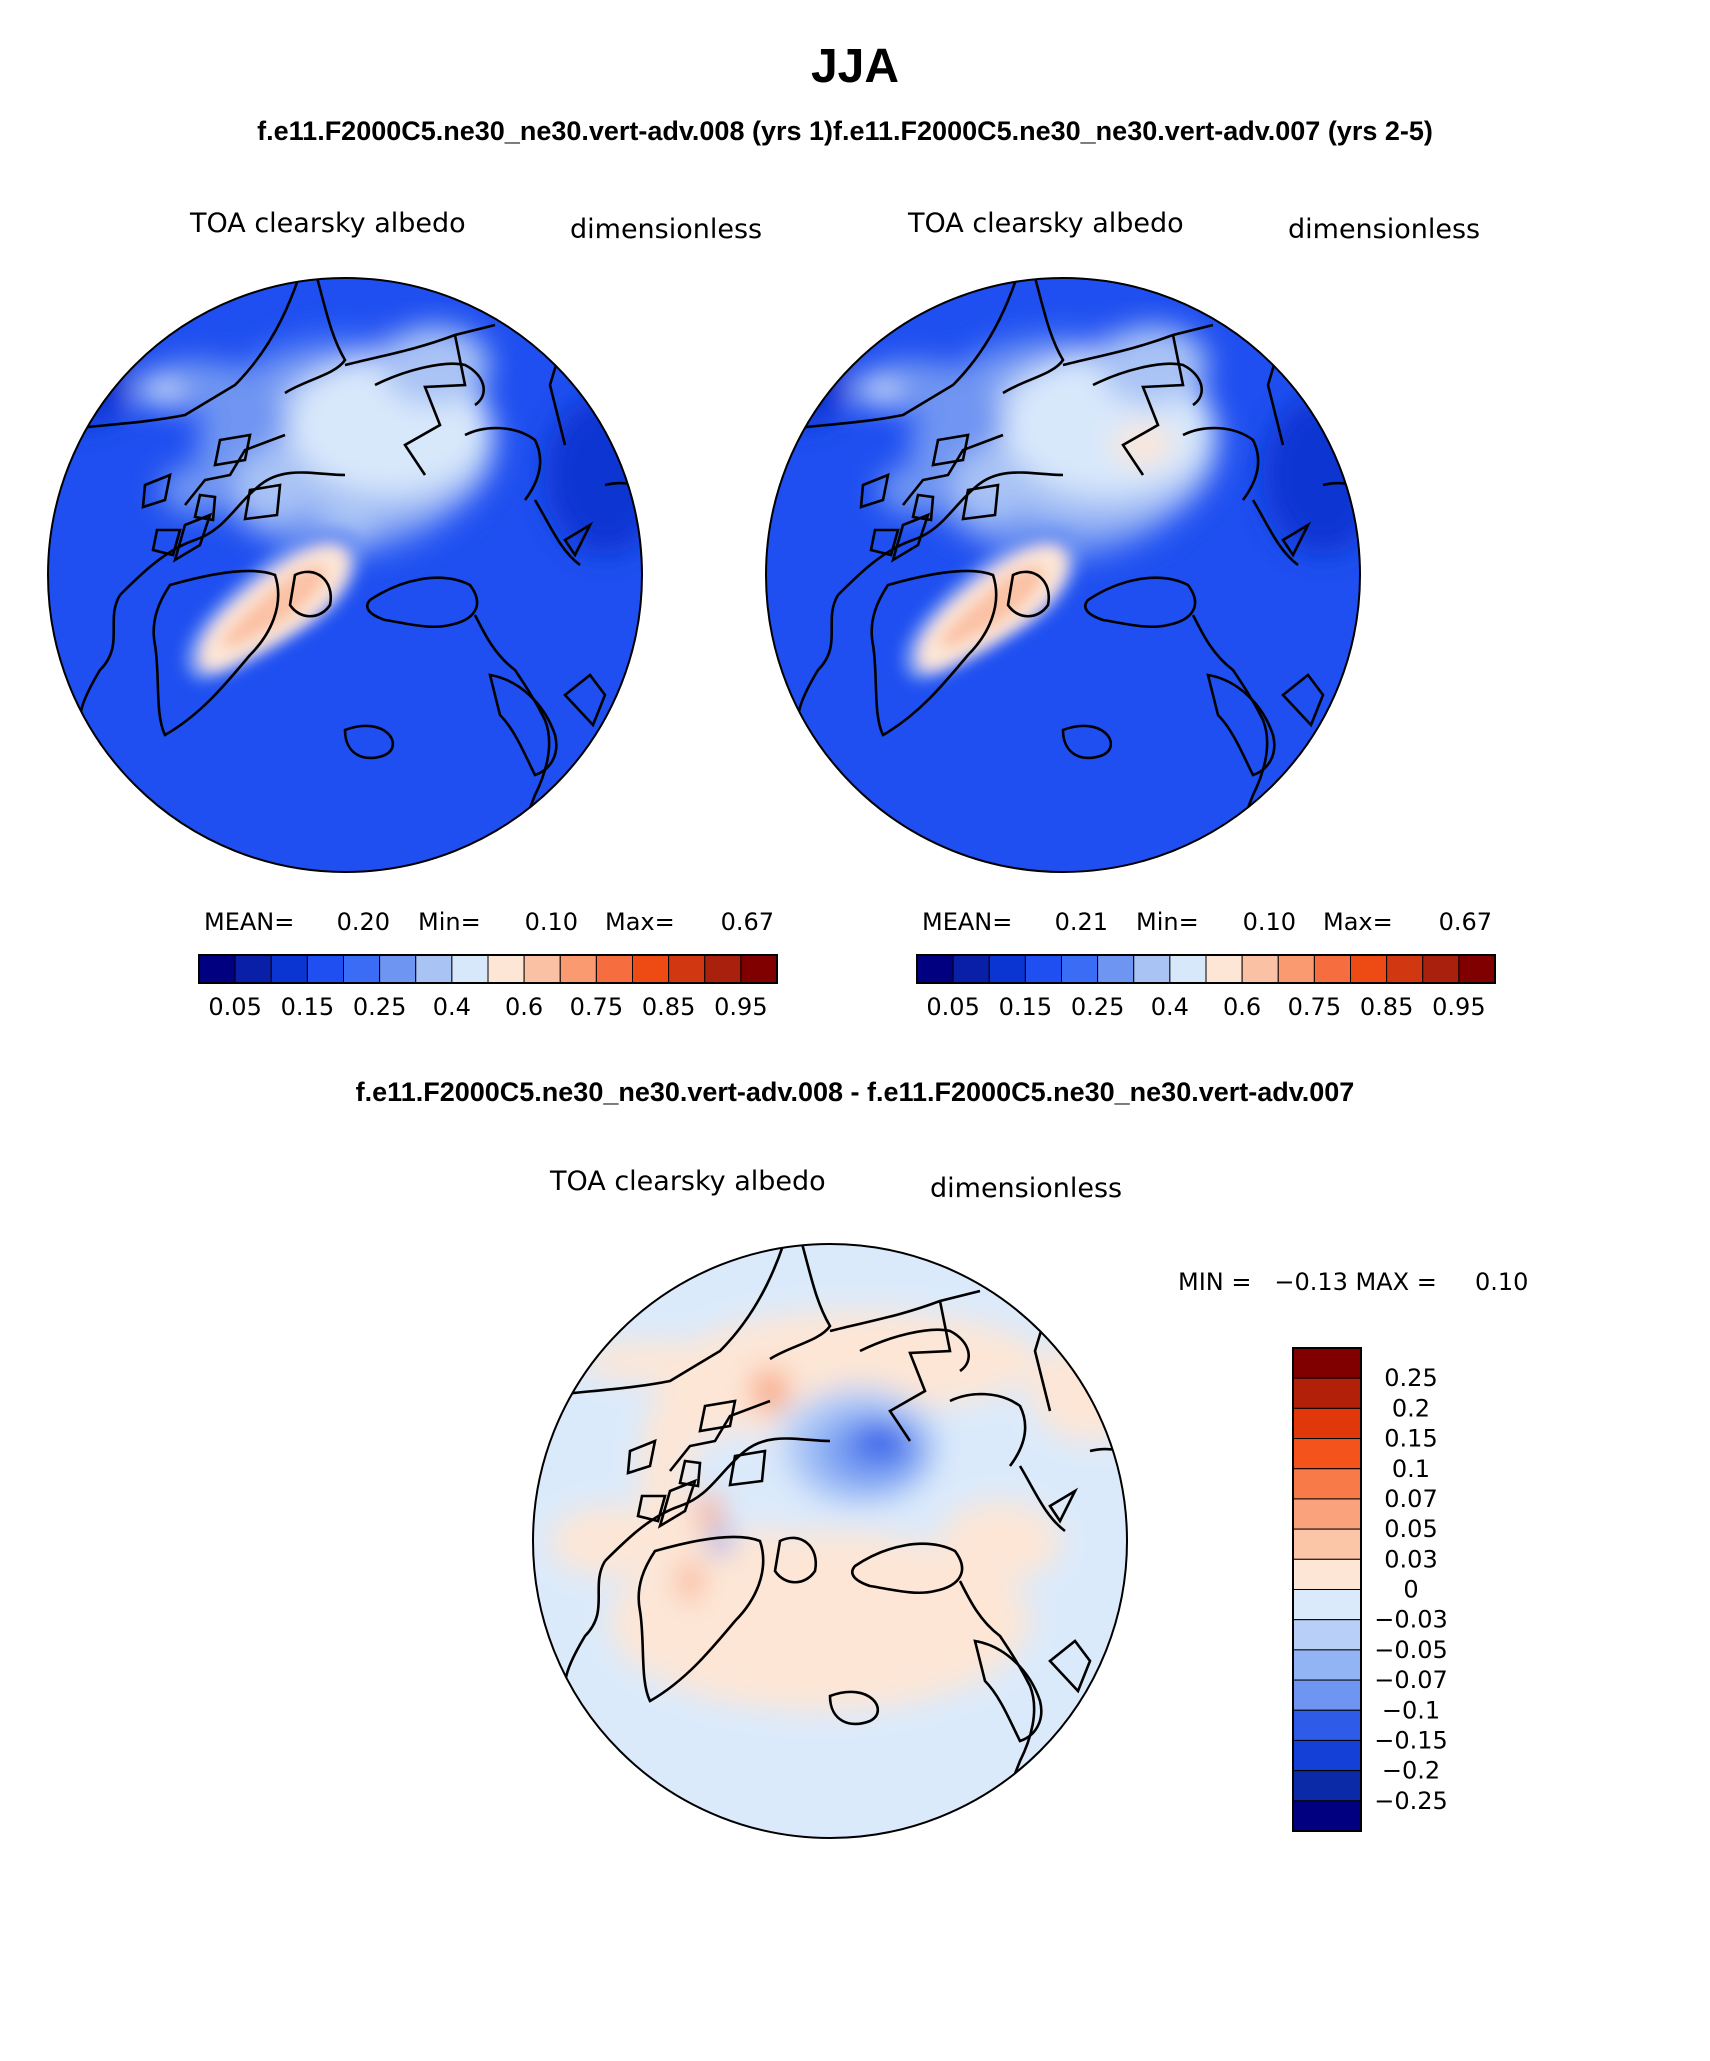  Describe the element at coordinates (1411, 1680) in the screenshot. I see `panel-c-colorbar-tick-label: −0.07` at that location.